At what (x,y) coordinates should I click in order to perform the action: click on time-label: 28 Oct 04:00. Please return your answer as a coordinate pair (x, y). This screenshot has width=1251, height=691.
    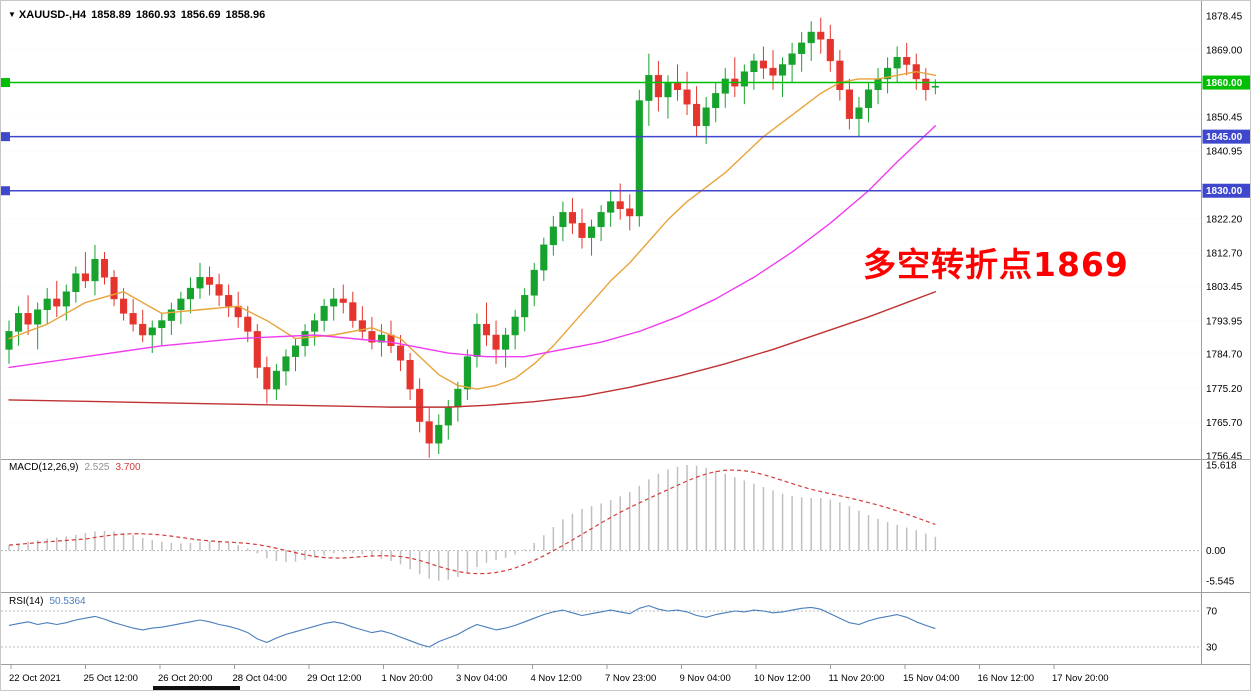
    Looking at the image, I should click on (260, 678).